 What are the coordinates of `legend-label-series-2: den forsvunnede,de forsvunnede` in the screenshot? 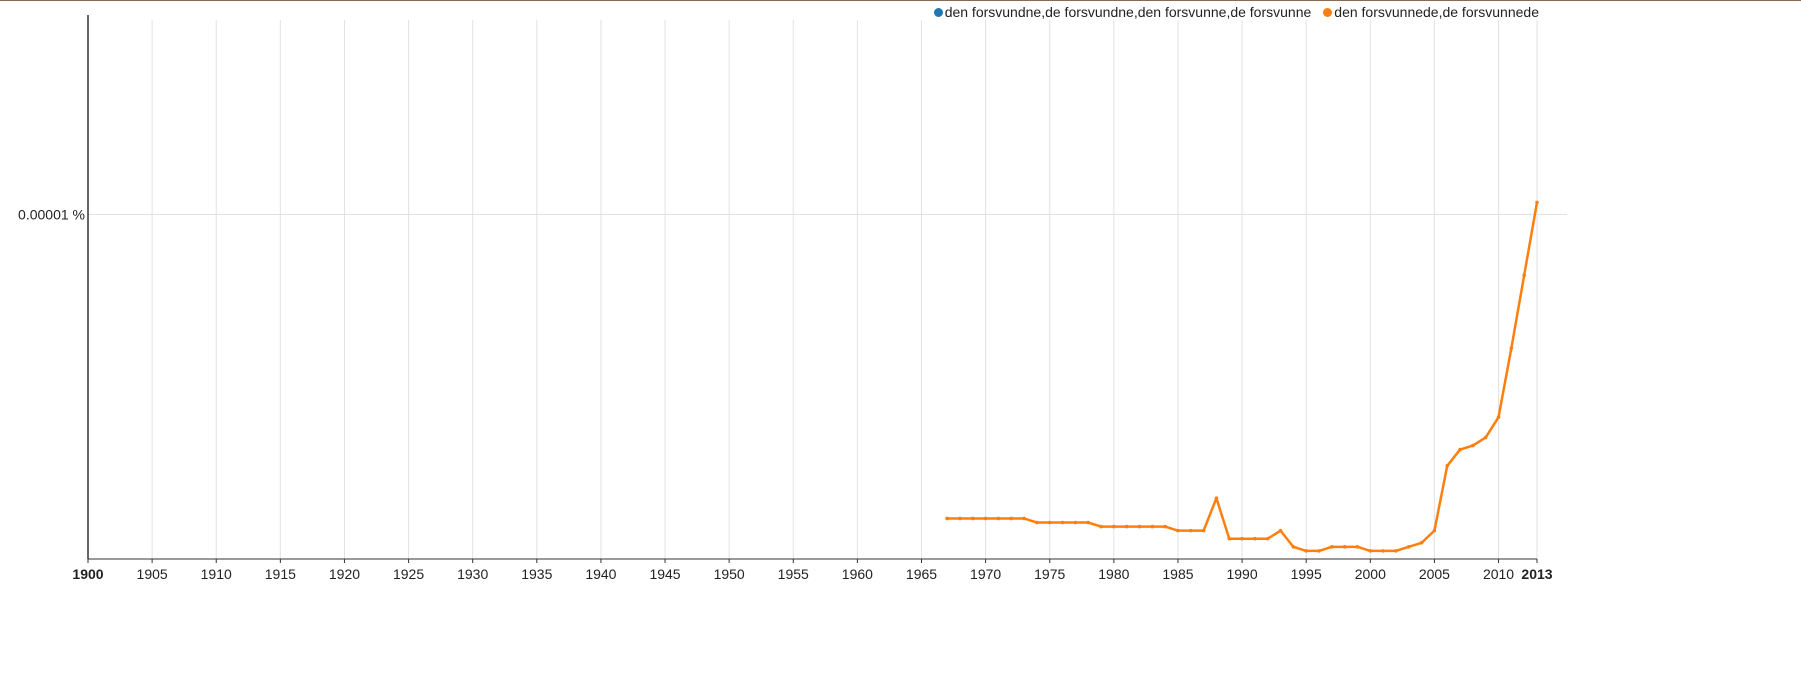 It's located at (1436, 12).